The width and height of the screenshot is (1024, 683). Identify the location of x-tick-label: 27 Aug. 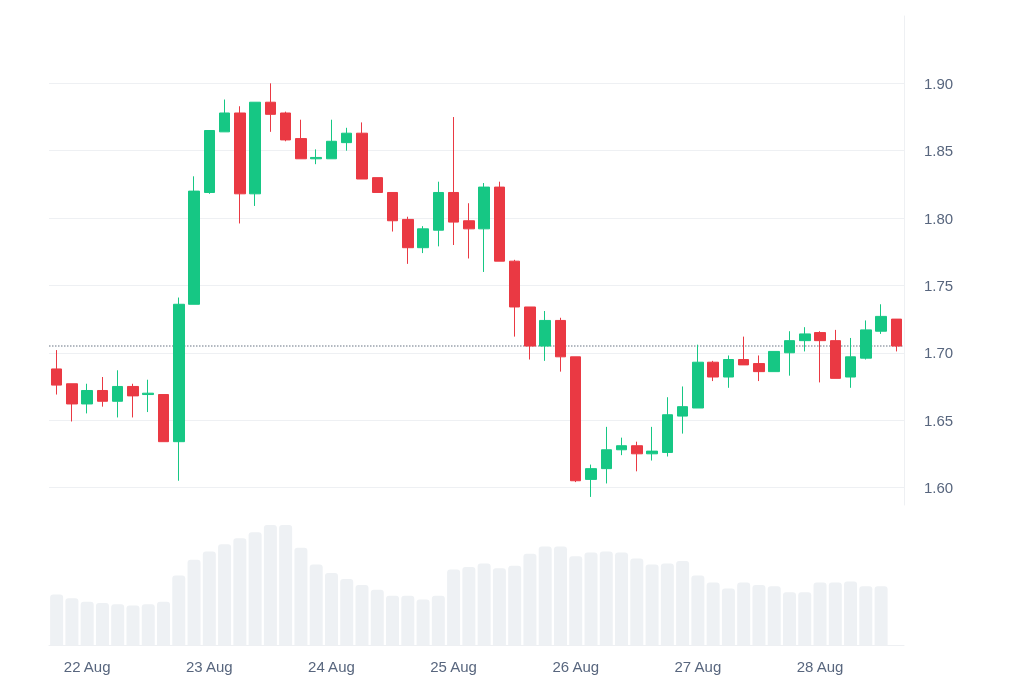
(698, 666).